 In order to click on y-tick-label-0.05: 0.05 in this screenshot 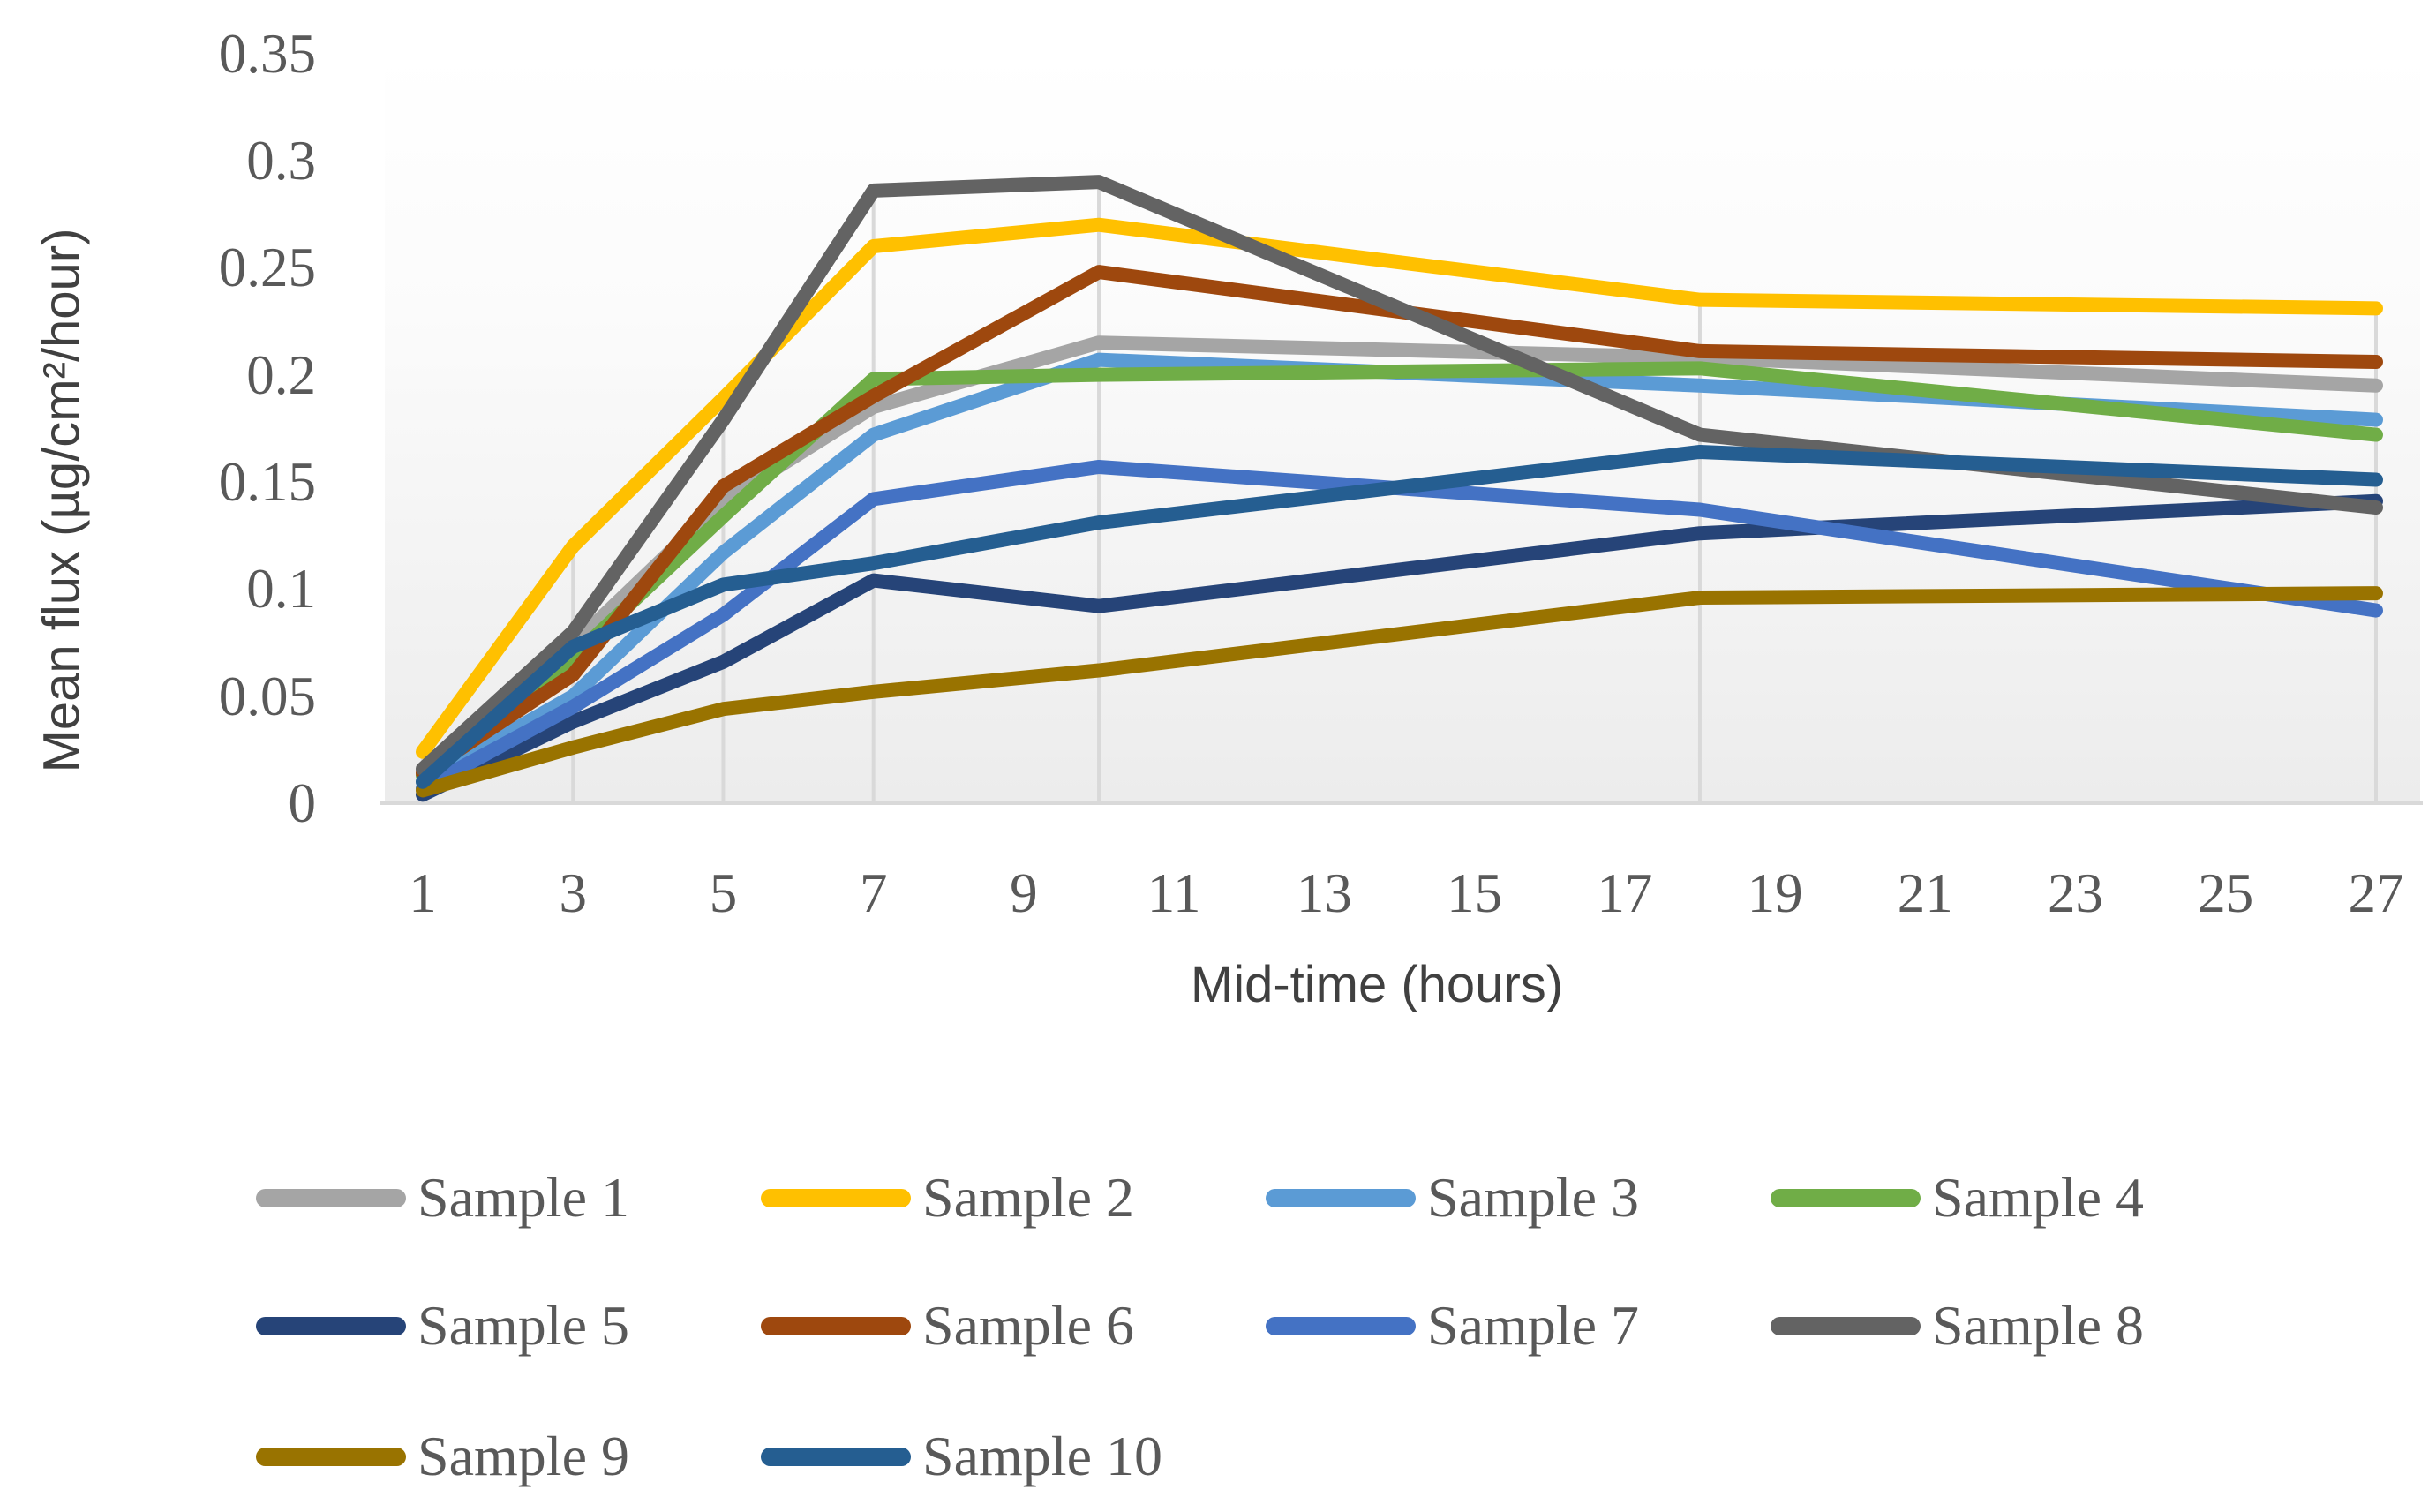, I will do `click(267, 696)`.